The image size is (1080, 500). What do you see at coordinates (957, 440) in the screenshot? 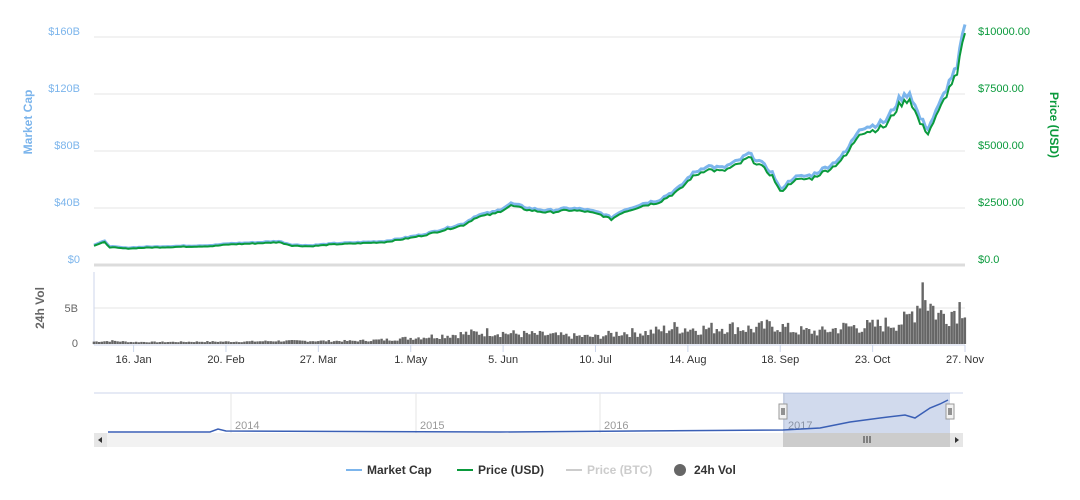
I see `arrow-right-icon` at bounding box center [957, 440].